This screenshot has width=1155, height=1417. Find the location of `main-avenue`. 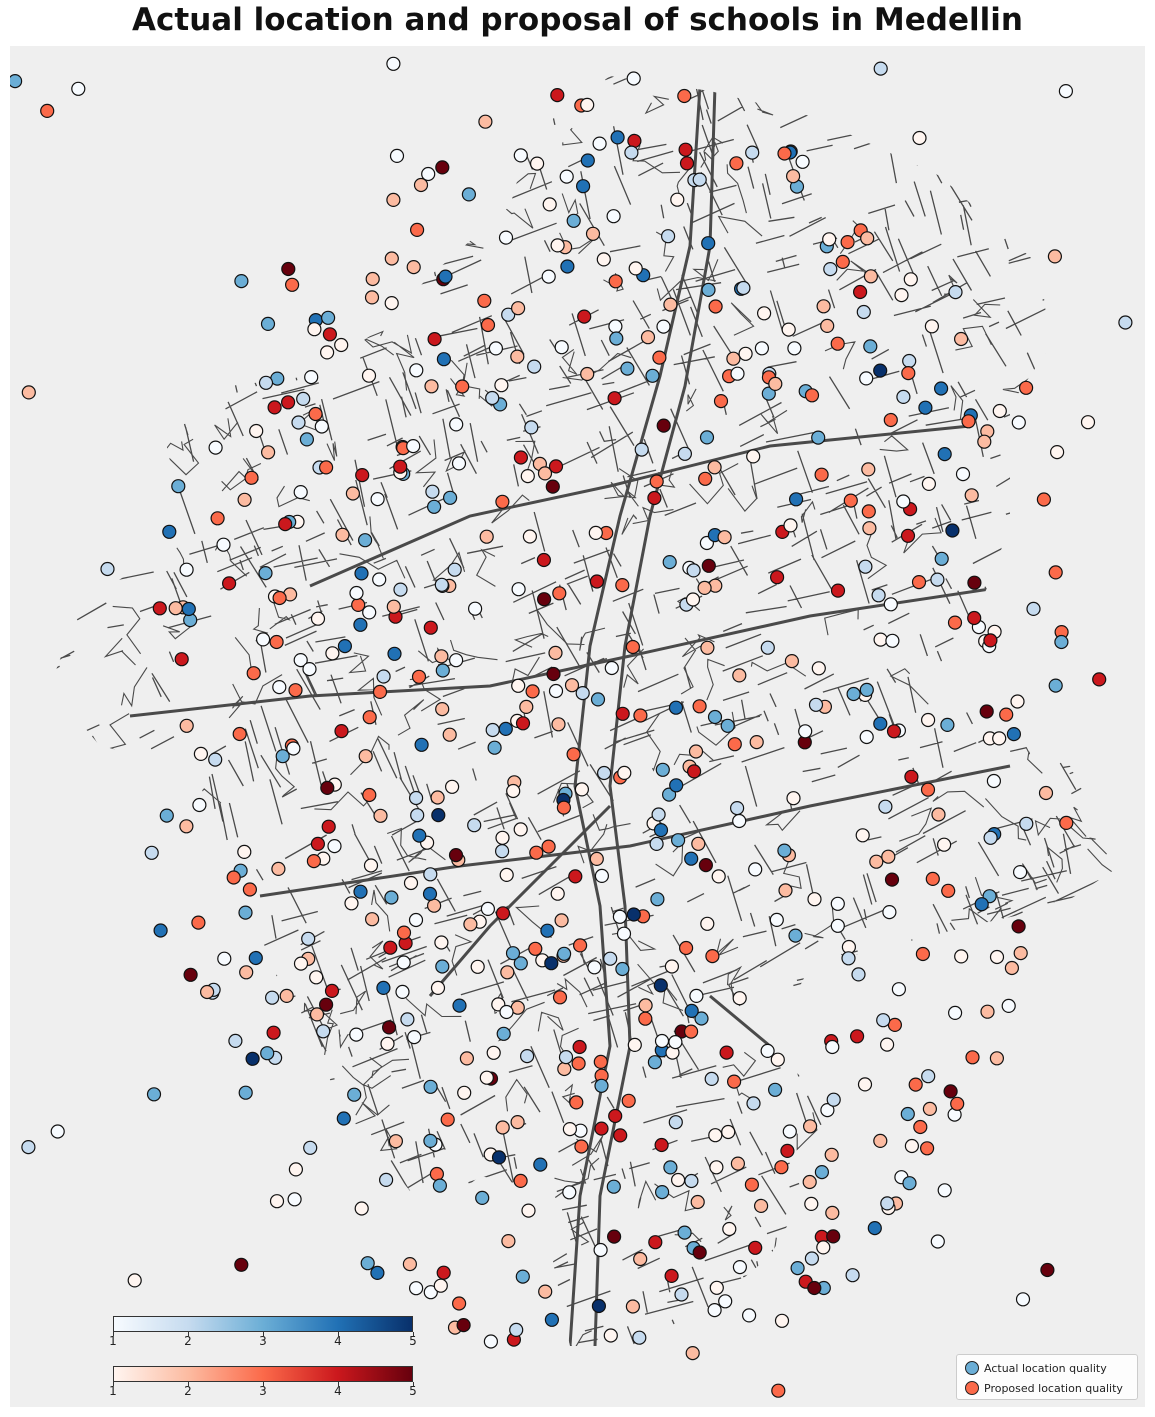

main-avenue is located at coordinates (640, 506).